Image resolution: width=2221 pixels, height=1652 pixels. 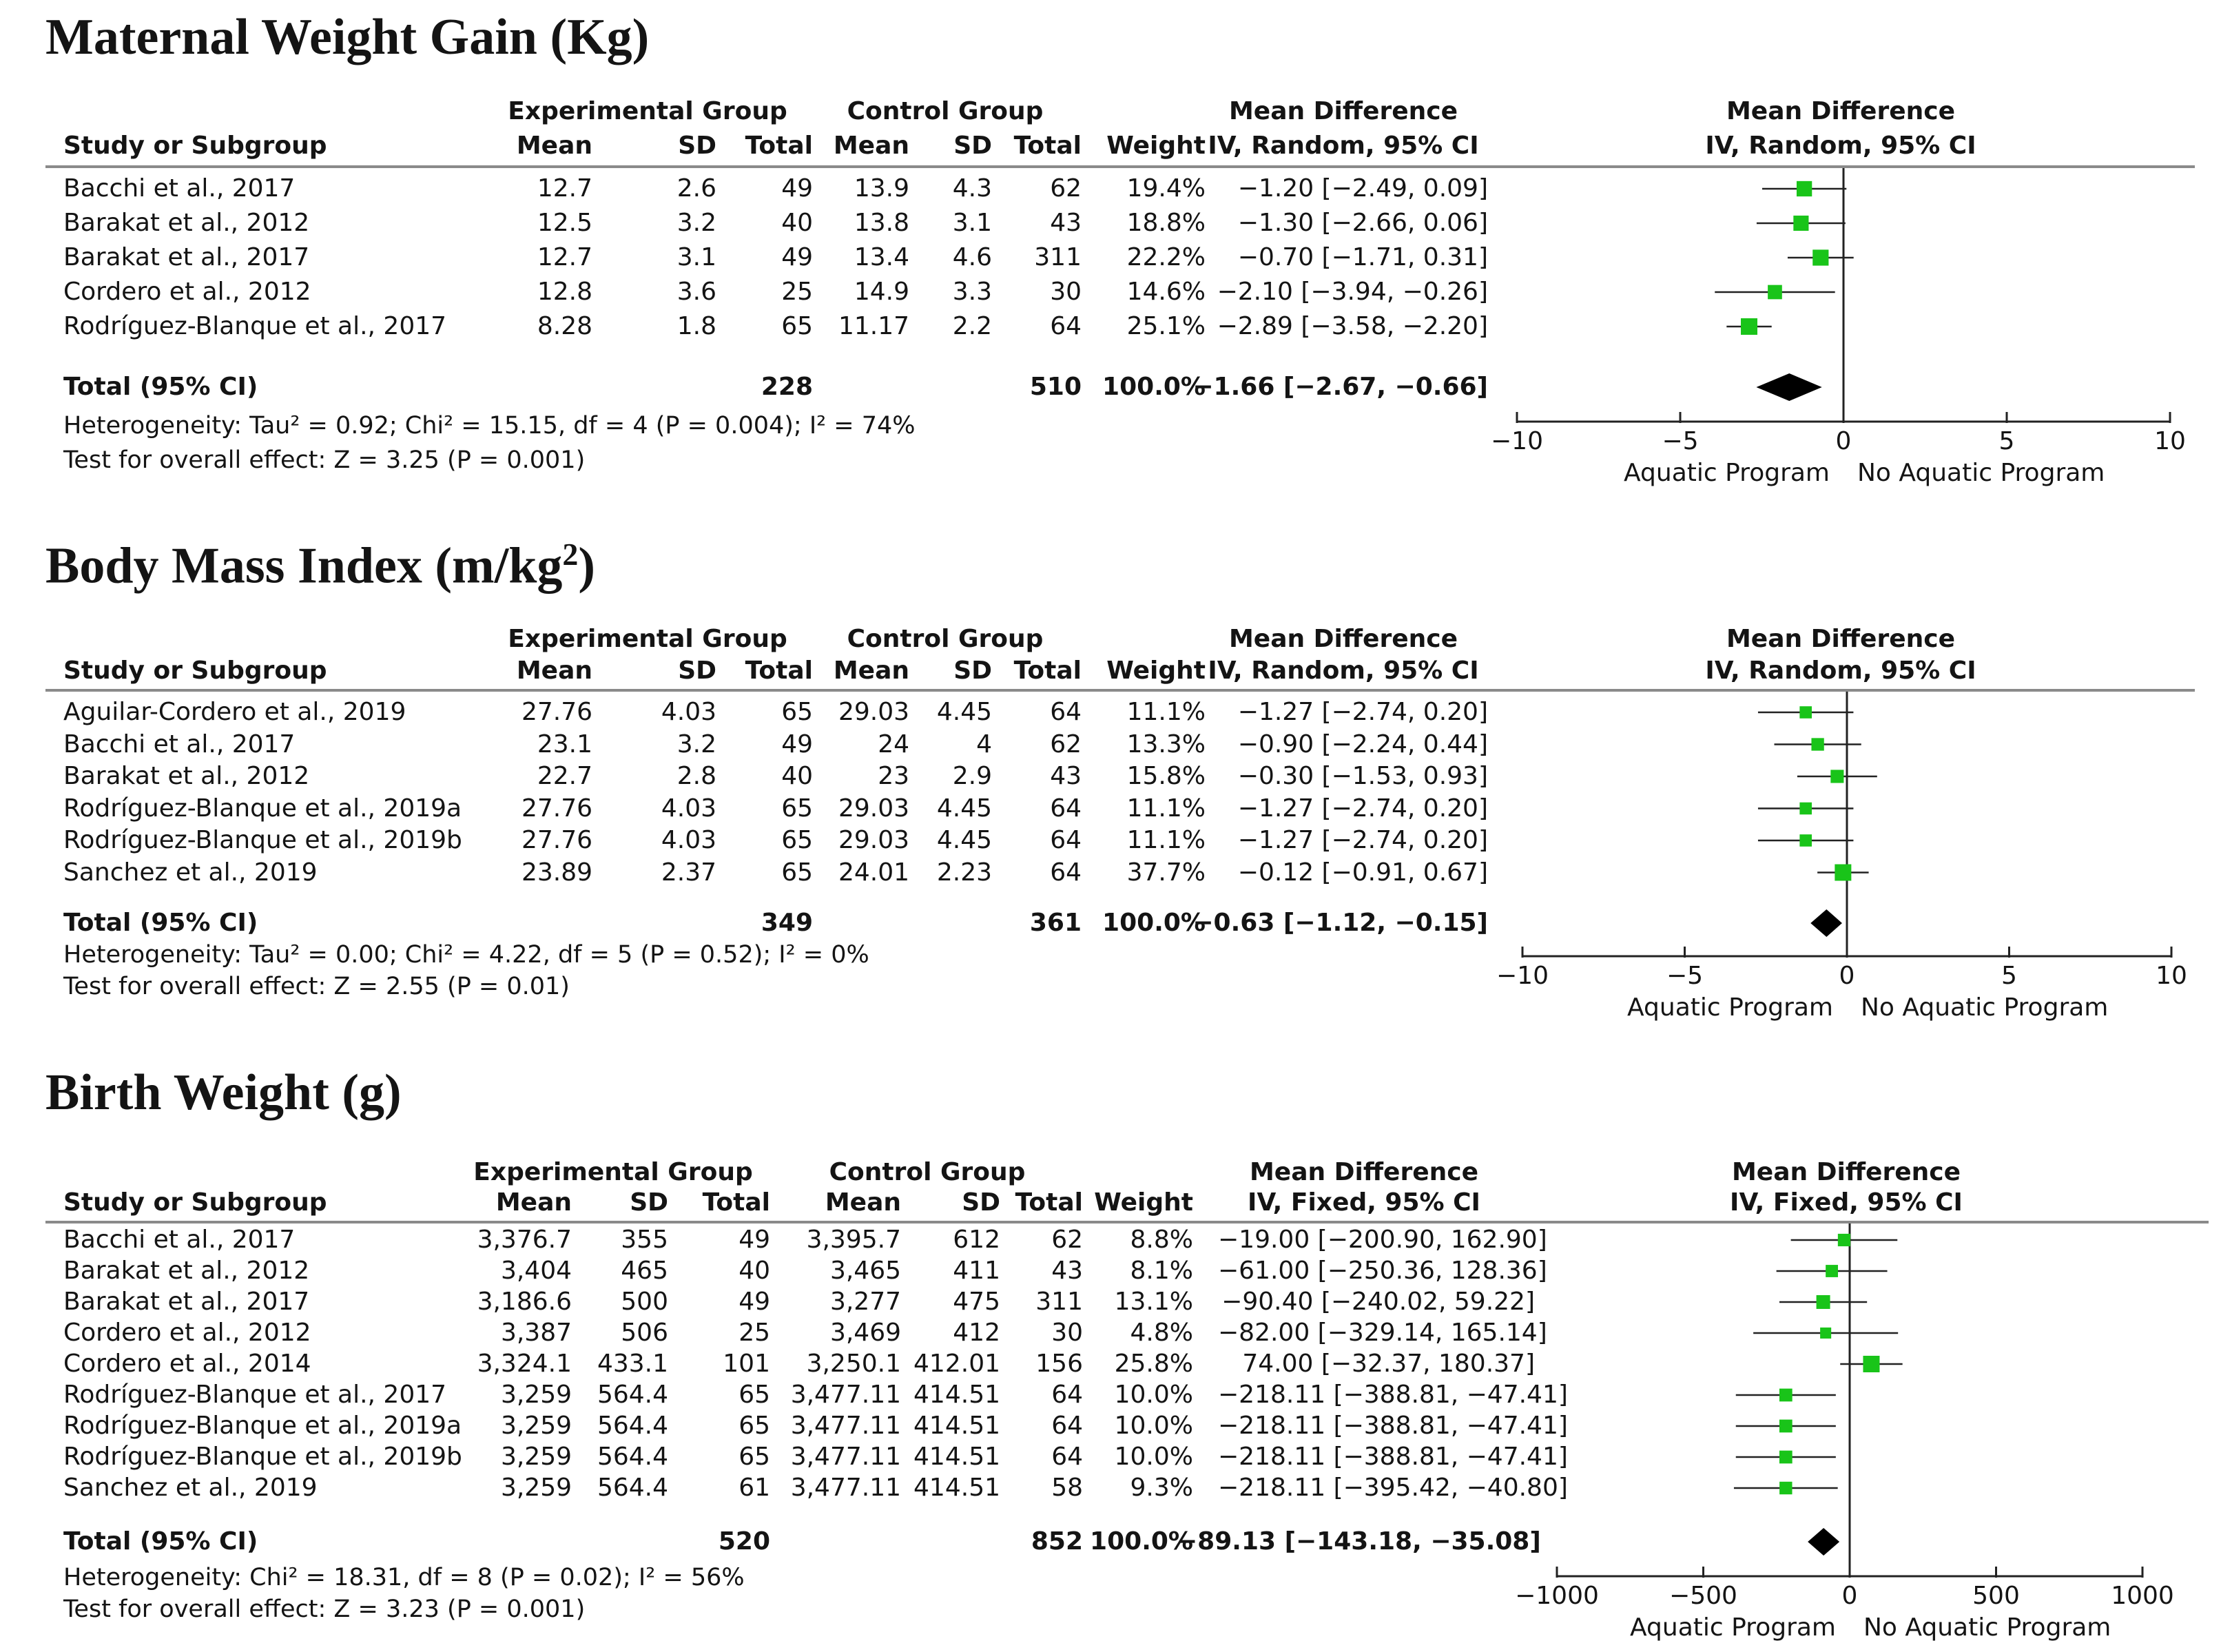 I want to click on ctrl-total: 156, so click(x=1059, y=1364).